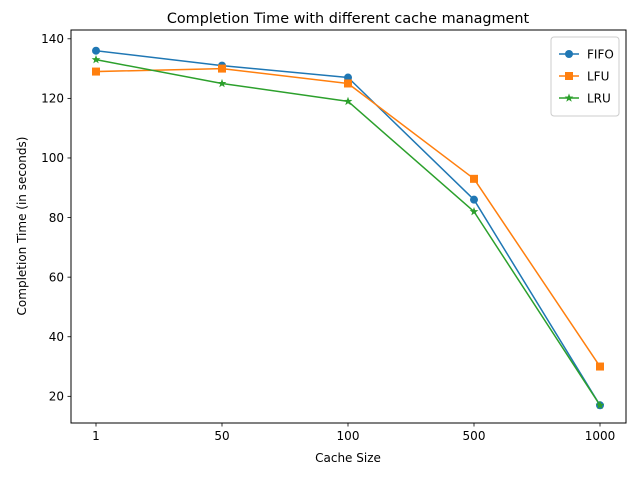 Image resolution: width=640 pixels, height=484 pixels. I want to click on legend-label: FIFO, so click(600, 54).